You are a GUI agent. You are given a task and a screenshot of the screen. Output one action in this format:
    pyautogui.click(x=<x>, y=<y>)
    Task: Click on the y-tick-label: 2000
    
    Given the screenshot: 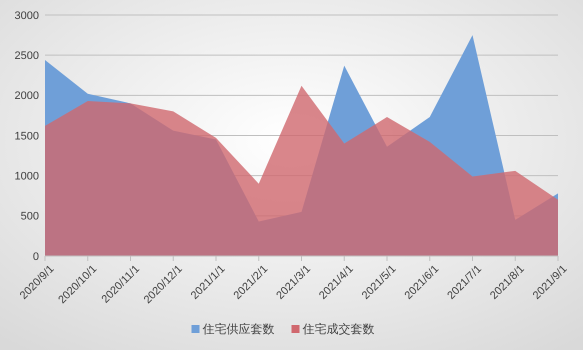 What is the action you would take?
    pyautogui.click(x=26, y=96)
    